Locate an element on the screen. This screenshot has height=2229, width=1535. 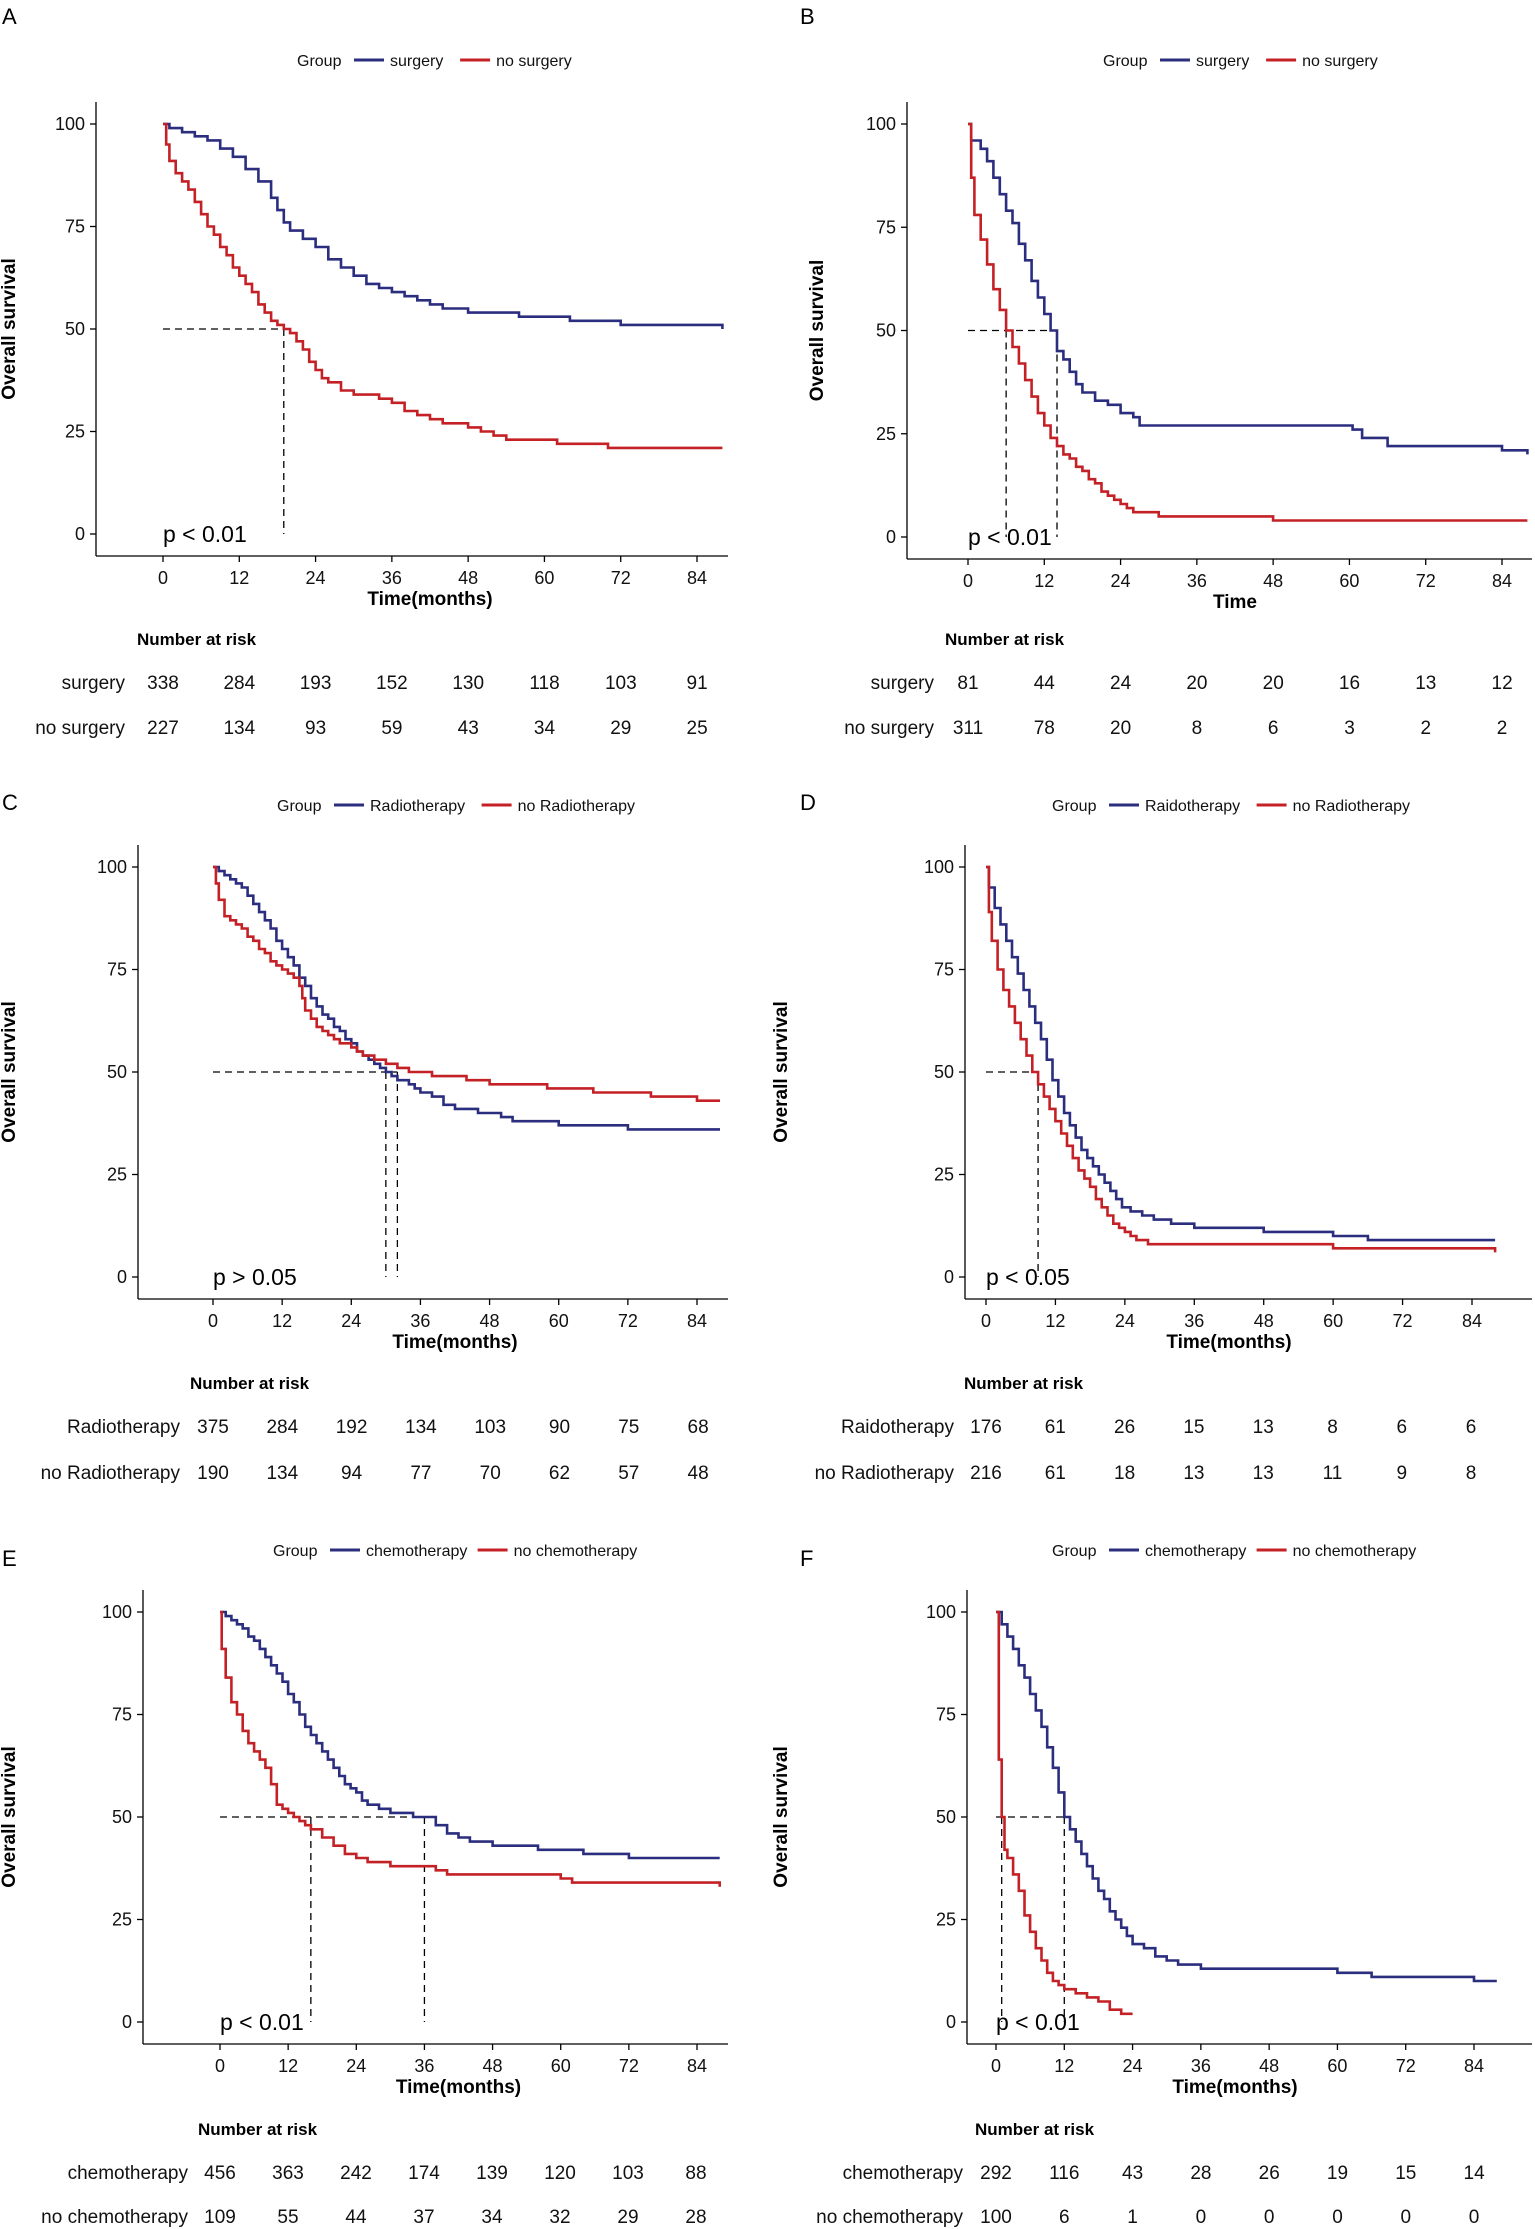
risk-value: 28 is located at coordinates (695, 2217).